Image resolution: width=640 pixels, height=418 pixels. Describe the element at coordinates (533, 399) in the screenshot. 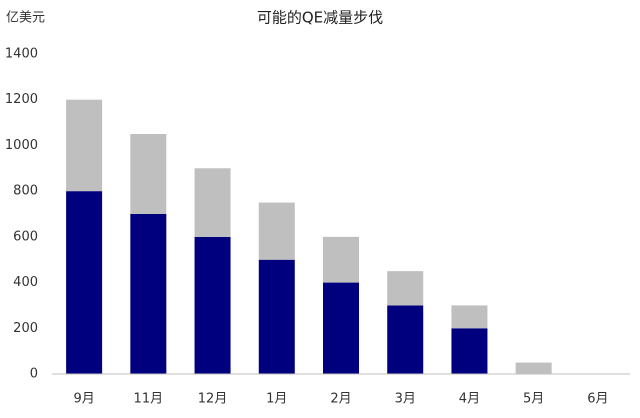

I see `x-tick-label: 5月` at that location.